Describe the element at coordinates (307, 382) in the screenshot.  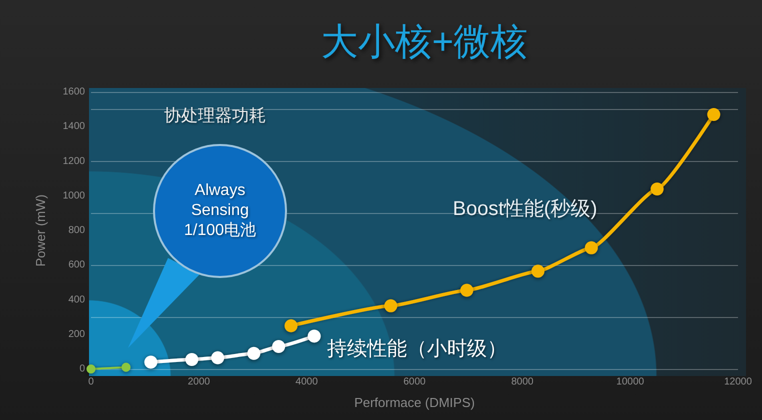
I see `x-tick-label: 4000` at that location.